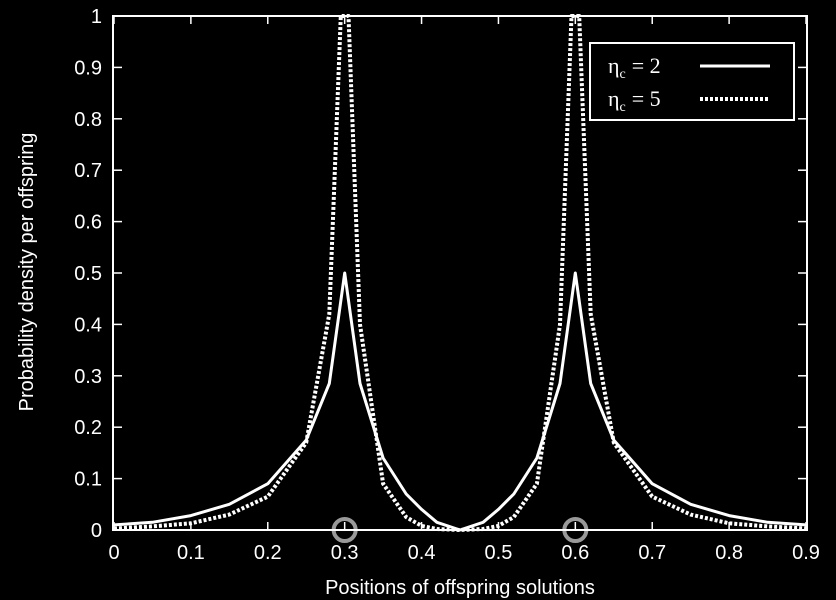  I want to click on legend-box, so click(692, 81).